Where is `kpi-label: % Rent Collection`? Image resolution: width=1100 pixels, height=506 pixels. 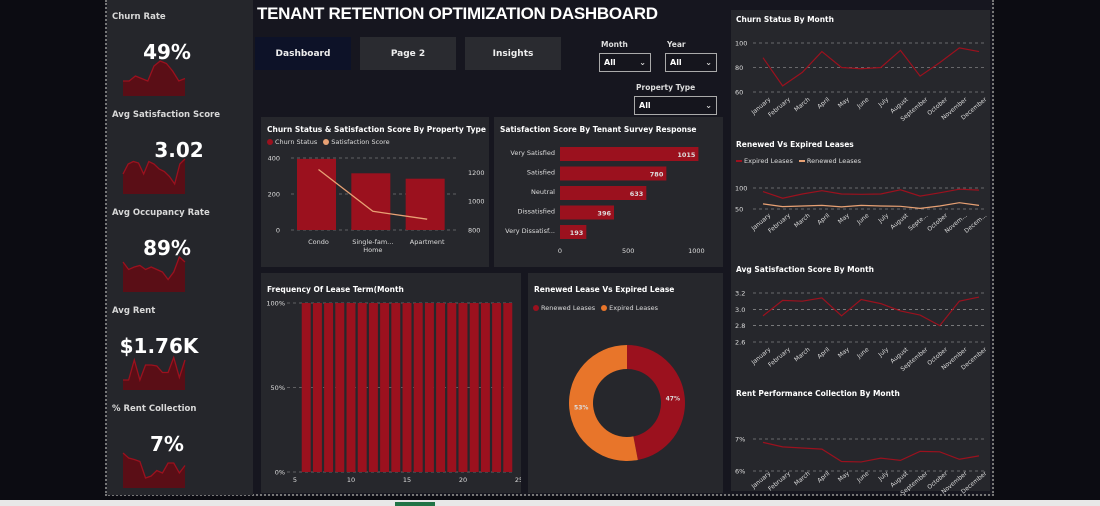 kpi-label: % Rent Collection is located at coordinates (154, 409).